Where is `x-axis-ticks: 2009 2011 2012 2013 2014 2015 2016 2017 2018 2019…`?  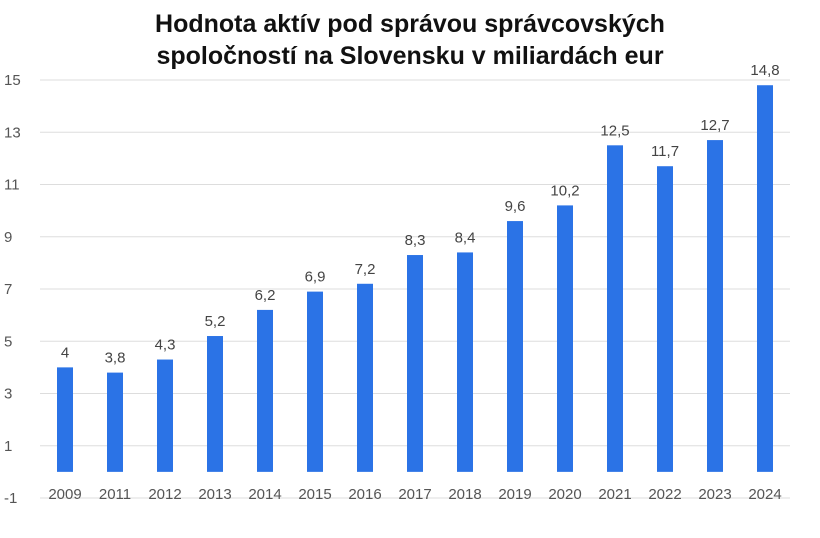 x-axis-ticks: 2009 2011 2012 2013 2014 2015 2016 2017 2018 2019… is located at coordinates (414, 494).